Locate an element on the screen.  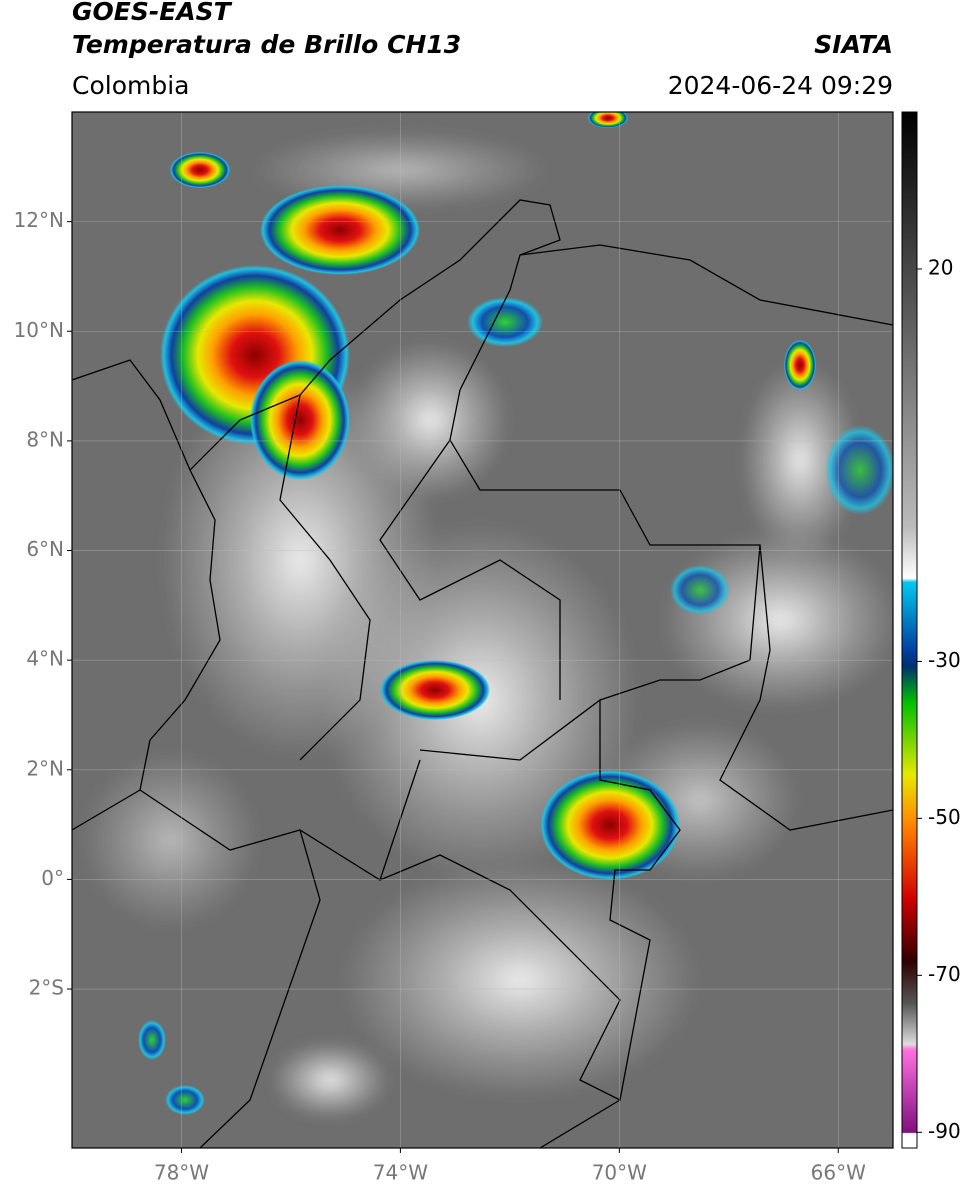
lat-label: 0° is located at coordinates (52, 878).